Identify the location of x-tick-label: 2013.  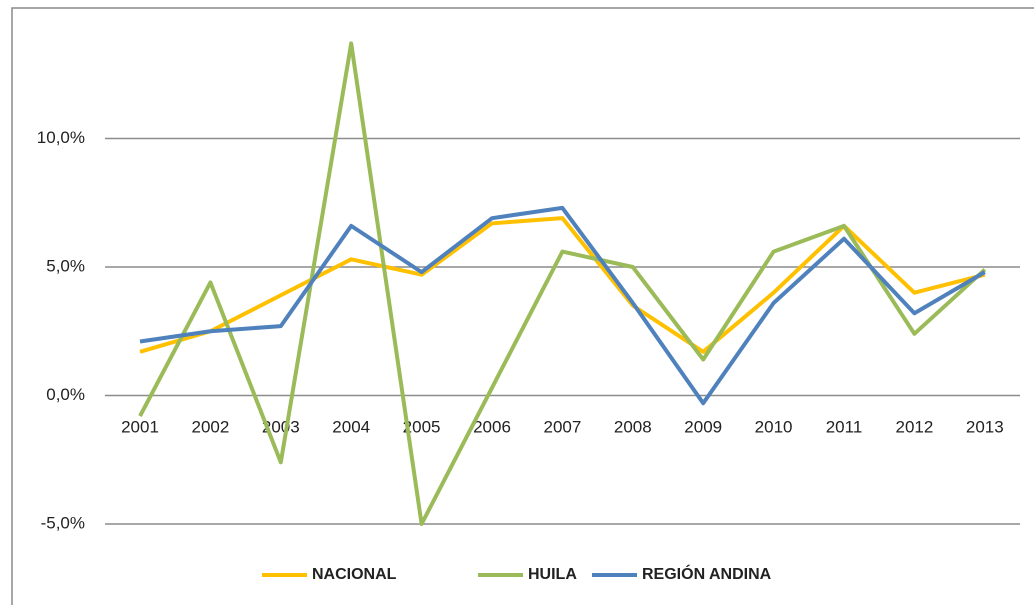
(985, 426).